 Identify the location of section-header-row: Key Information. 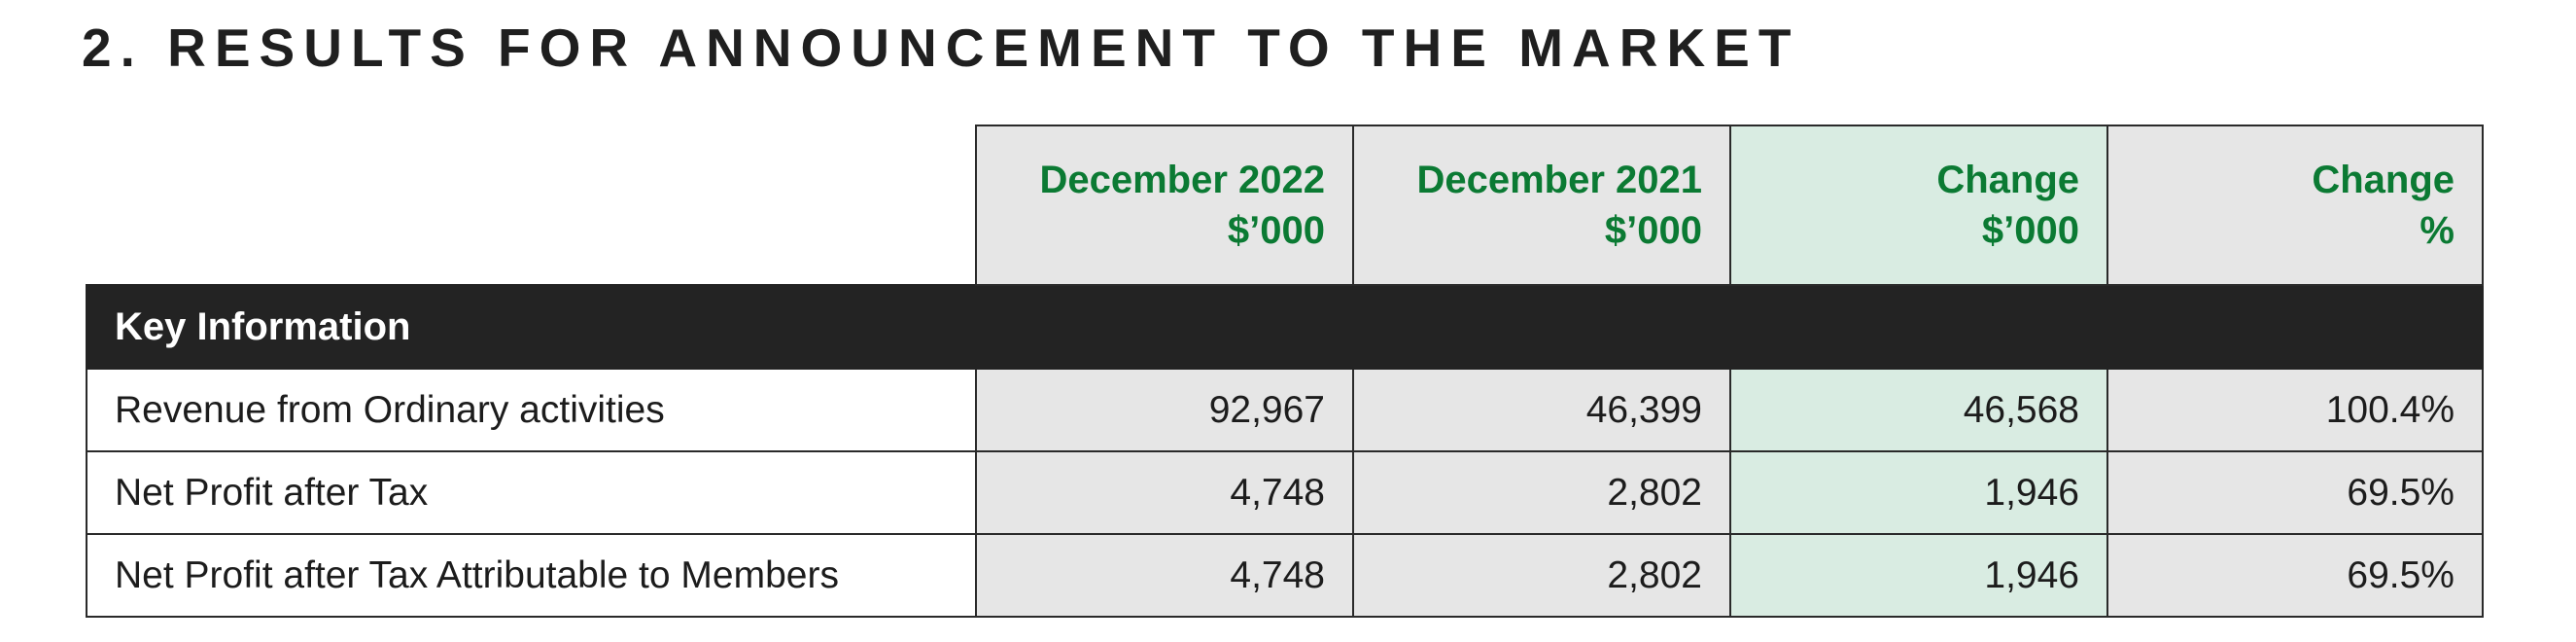
(1285, 327).